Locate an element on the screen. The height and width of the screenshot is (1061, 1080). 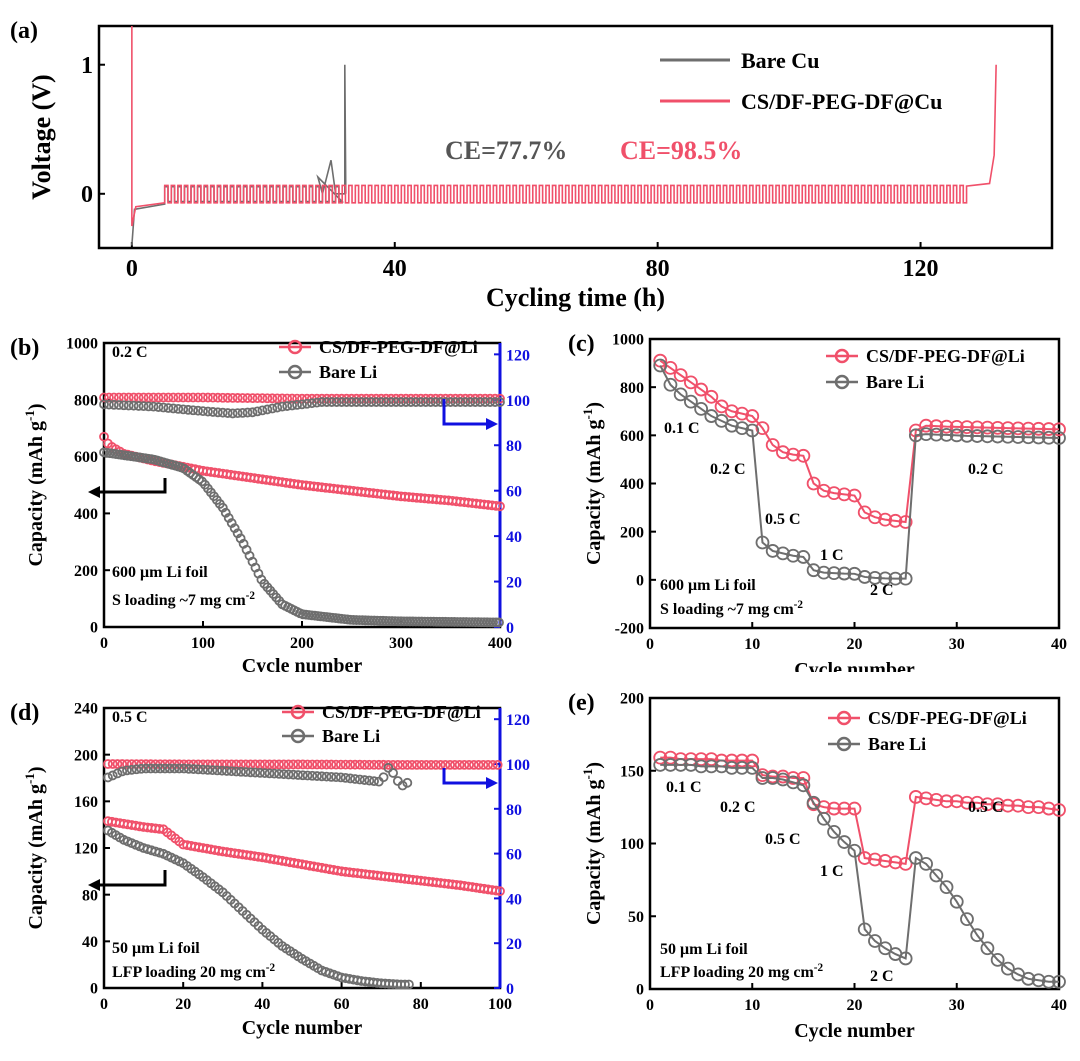
y-axis-title-end: ) is located at coordinates (36, 769).